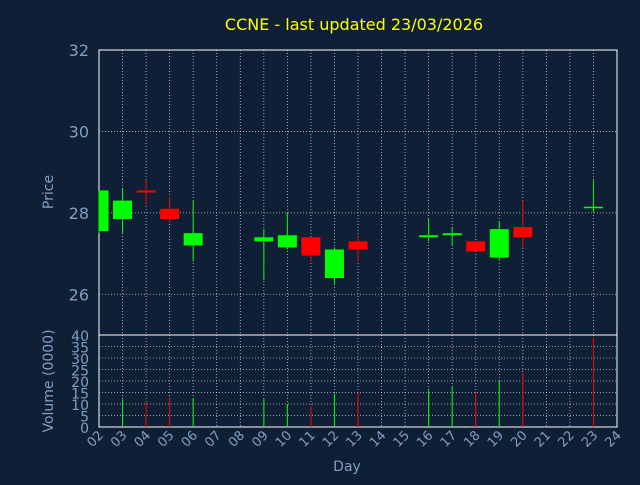  What do you see at coordinates (84, 418) in the screenshot?
I see `volume-tick-label: 5` at bounding box center [84, 418].